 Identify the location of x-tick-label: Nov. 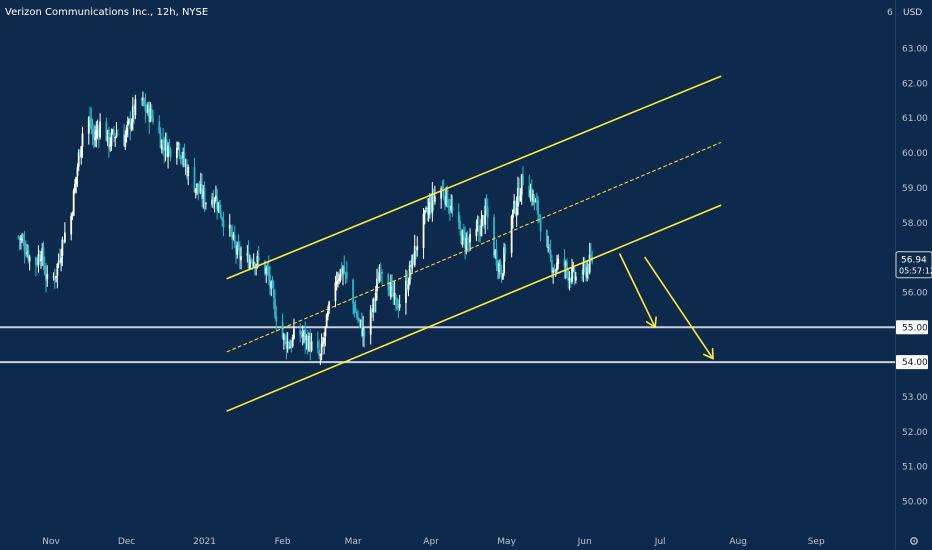
(51, 542).